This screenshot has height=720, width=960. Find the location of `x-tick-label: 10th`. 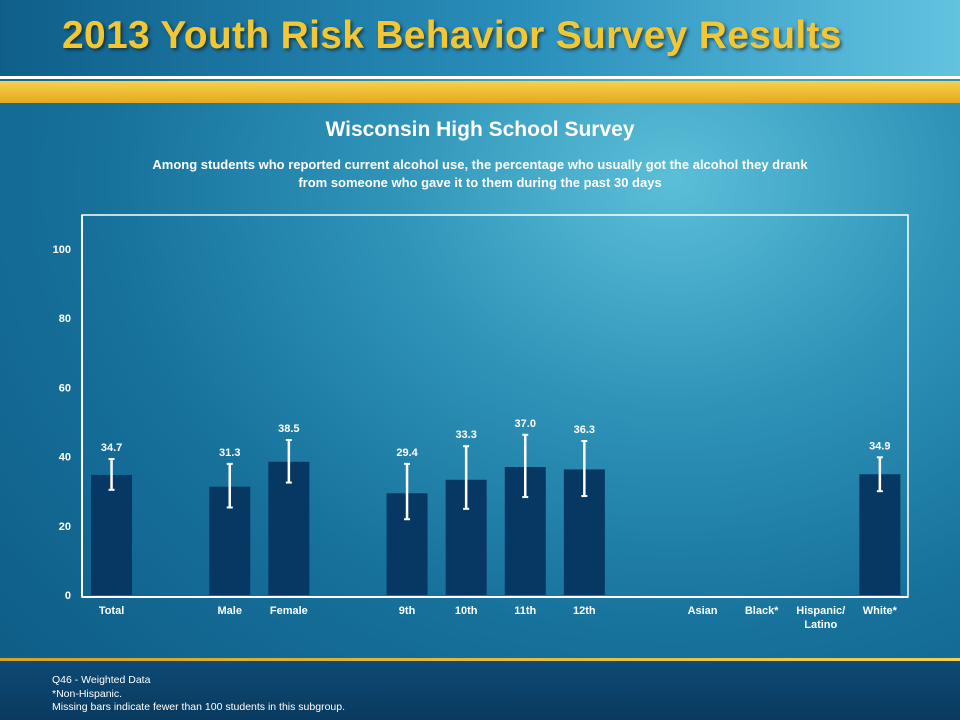

x-tick-label: 10th is located at coordinates (466, 611).